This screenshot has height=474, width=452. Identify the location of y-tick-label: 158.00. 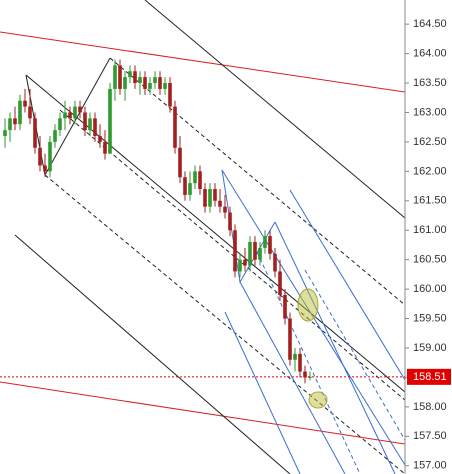
(430, 407).